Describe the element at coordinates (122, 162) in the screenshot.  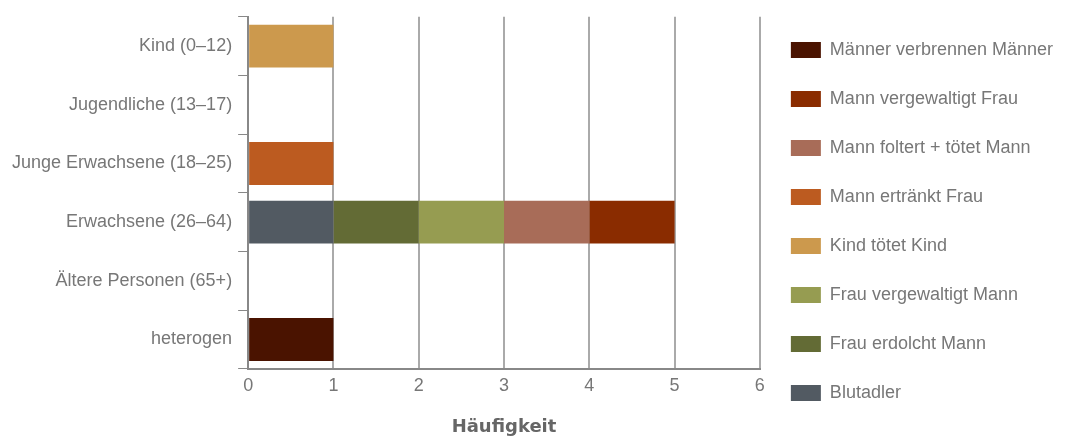
I see `y-tick-label: Junge Erwachsene (18–25)` at that location.